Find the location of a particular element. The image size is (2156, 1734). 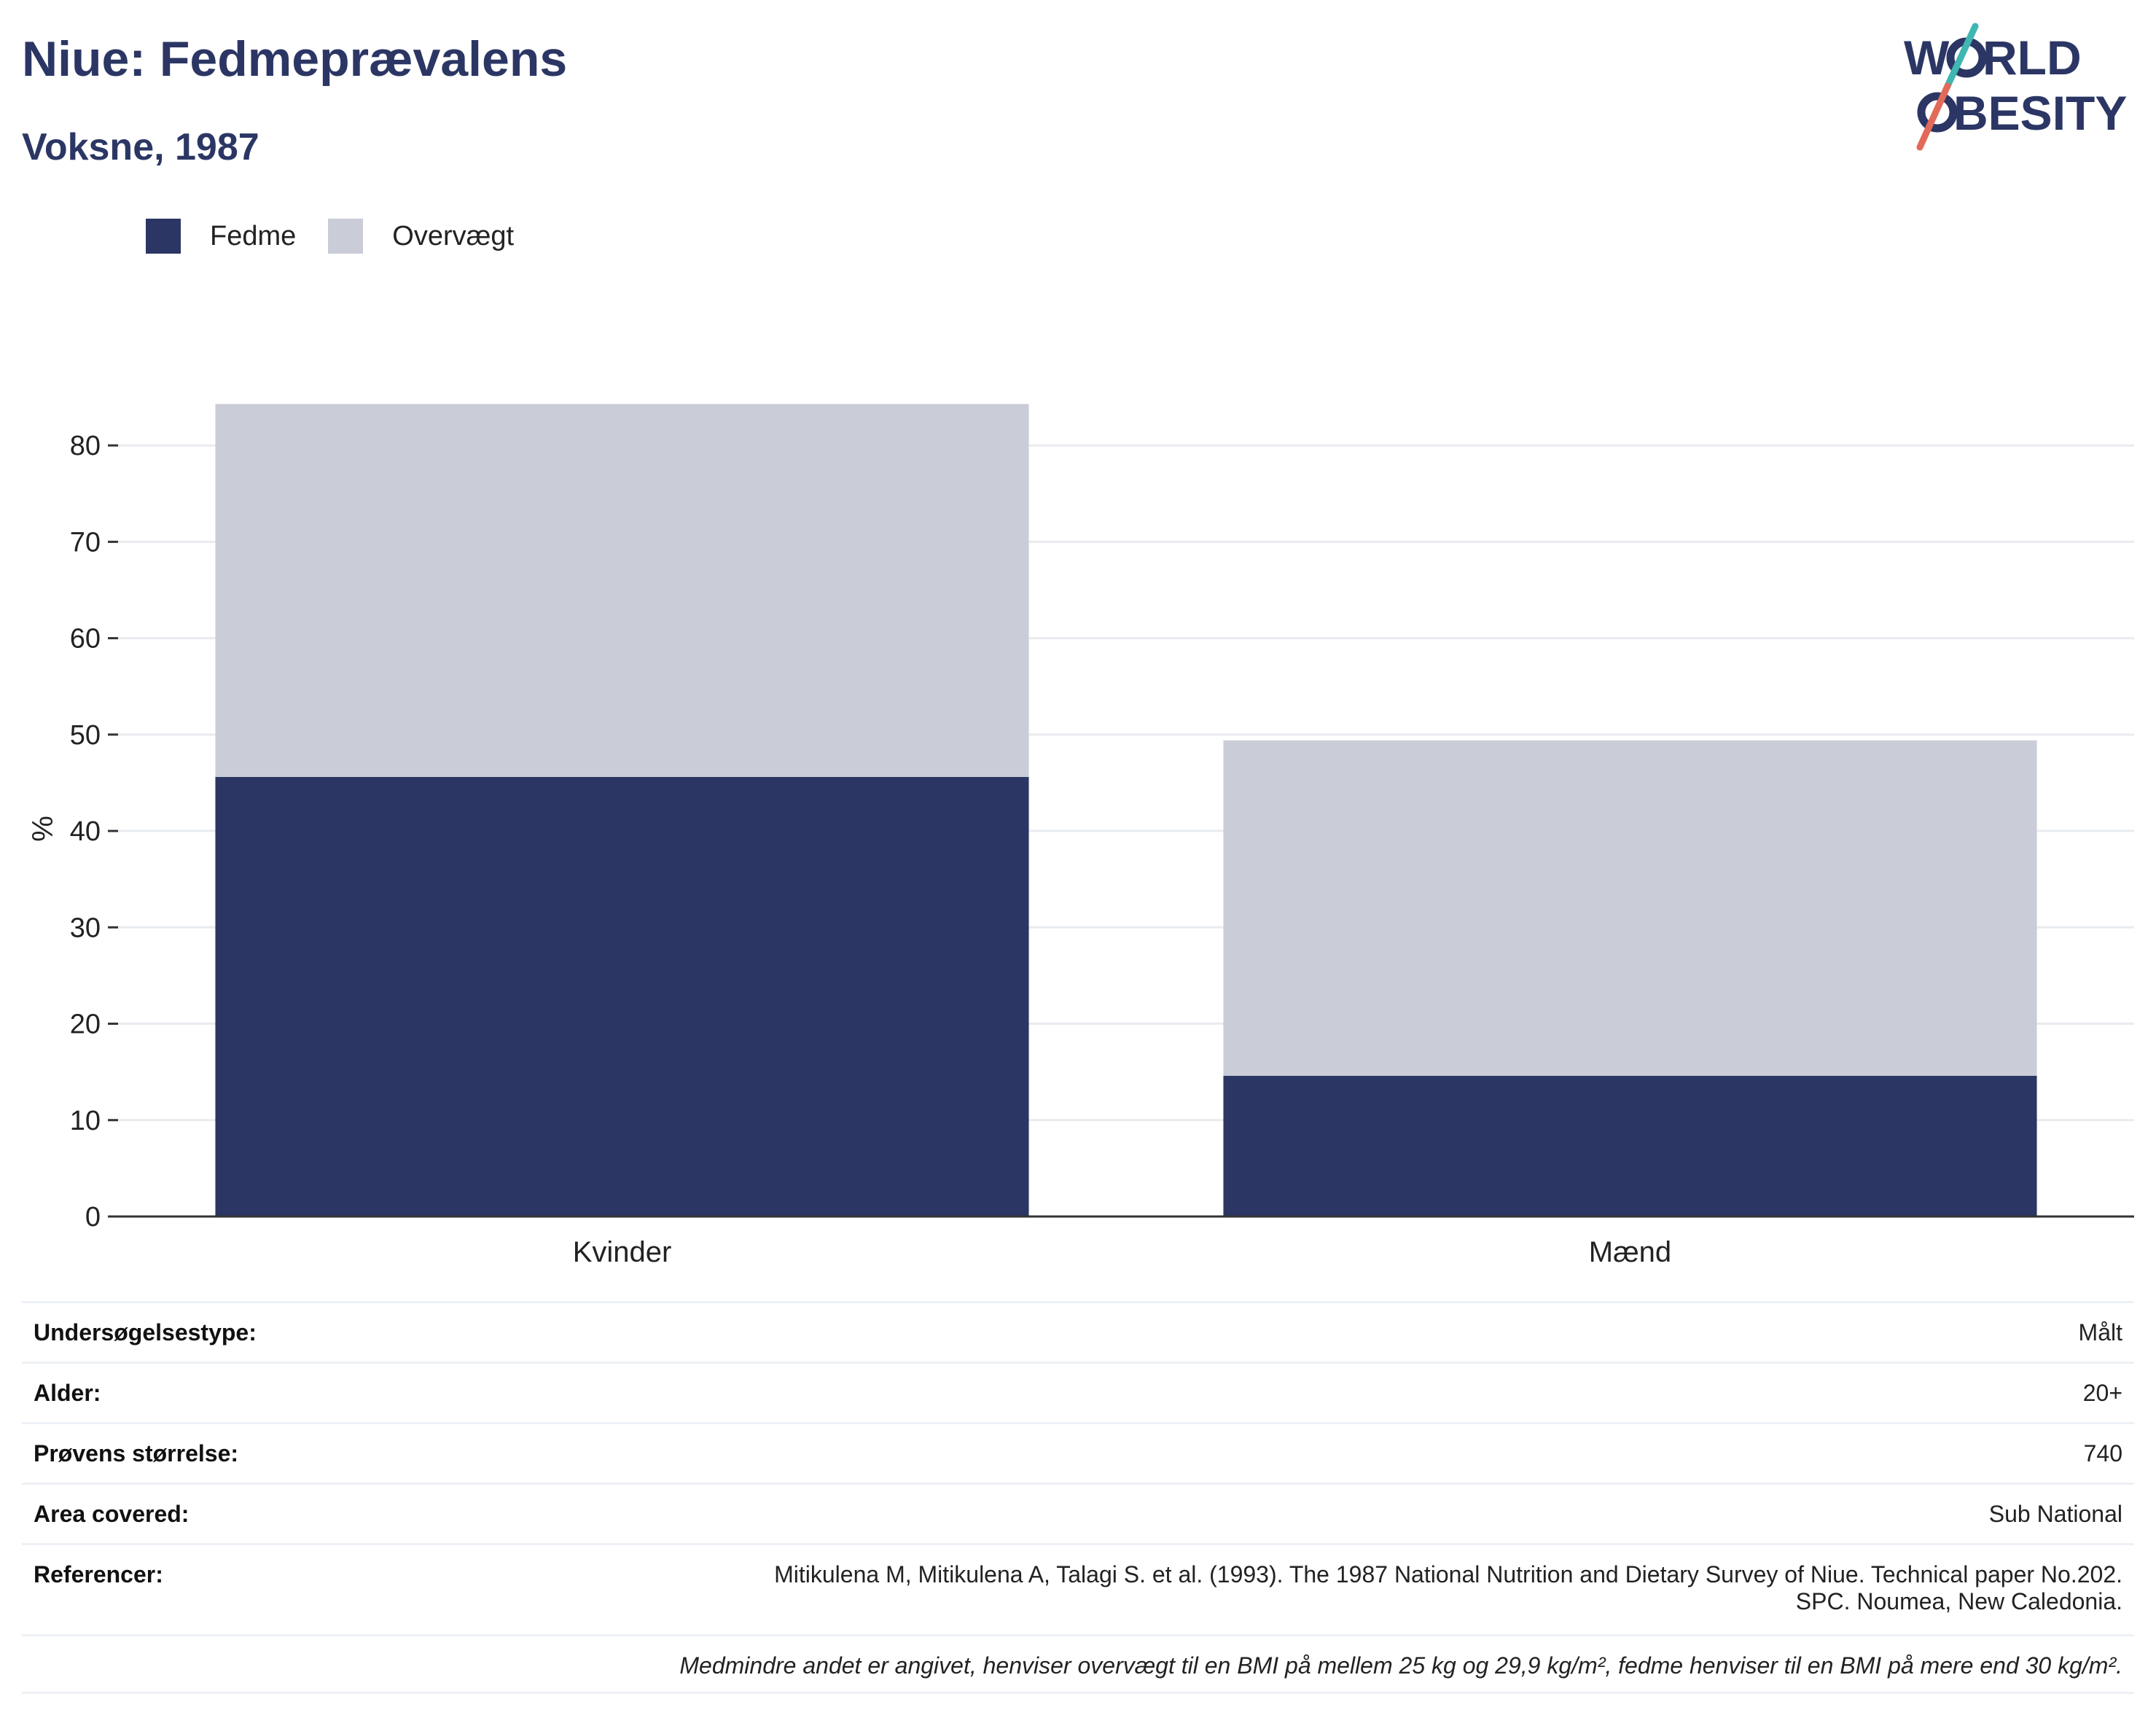

x-tick-label: Kvinder is located at coordinates (622, 1252).